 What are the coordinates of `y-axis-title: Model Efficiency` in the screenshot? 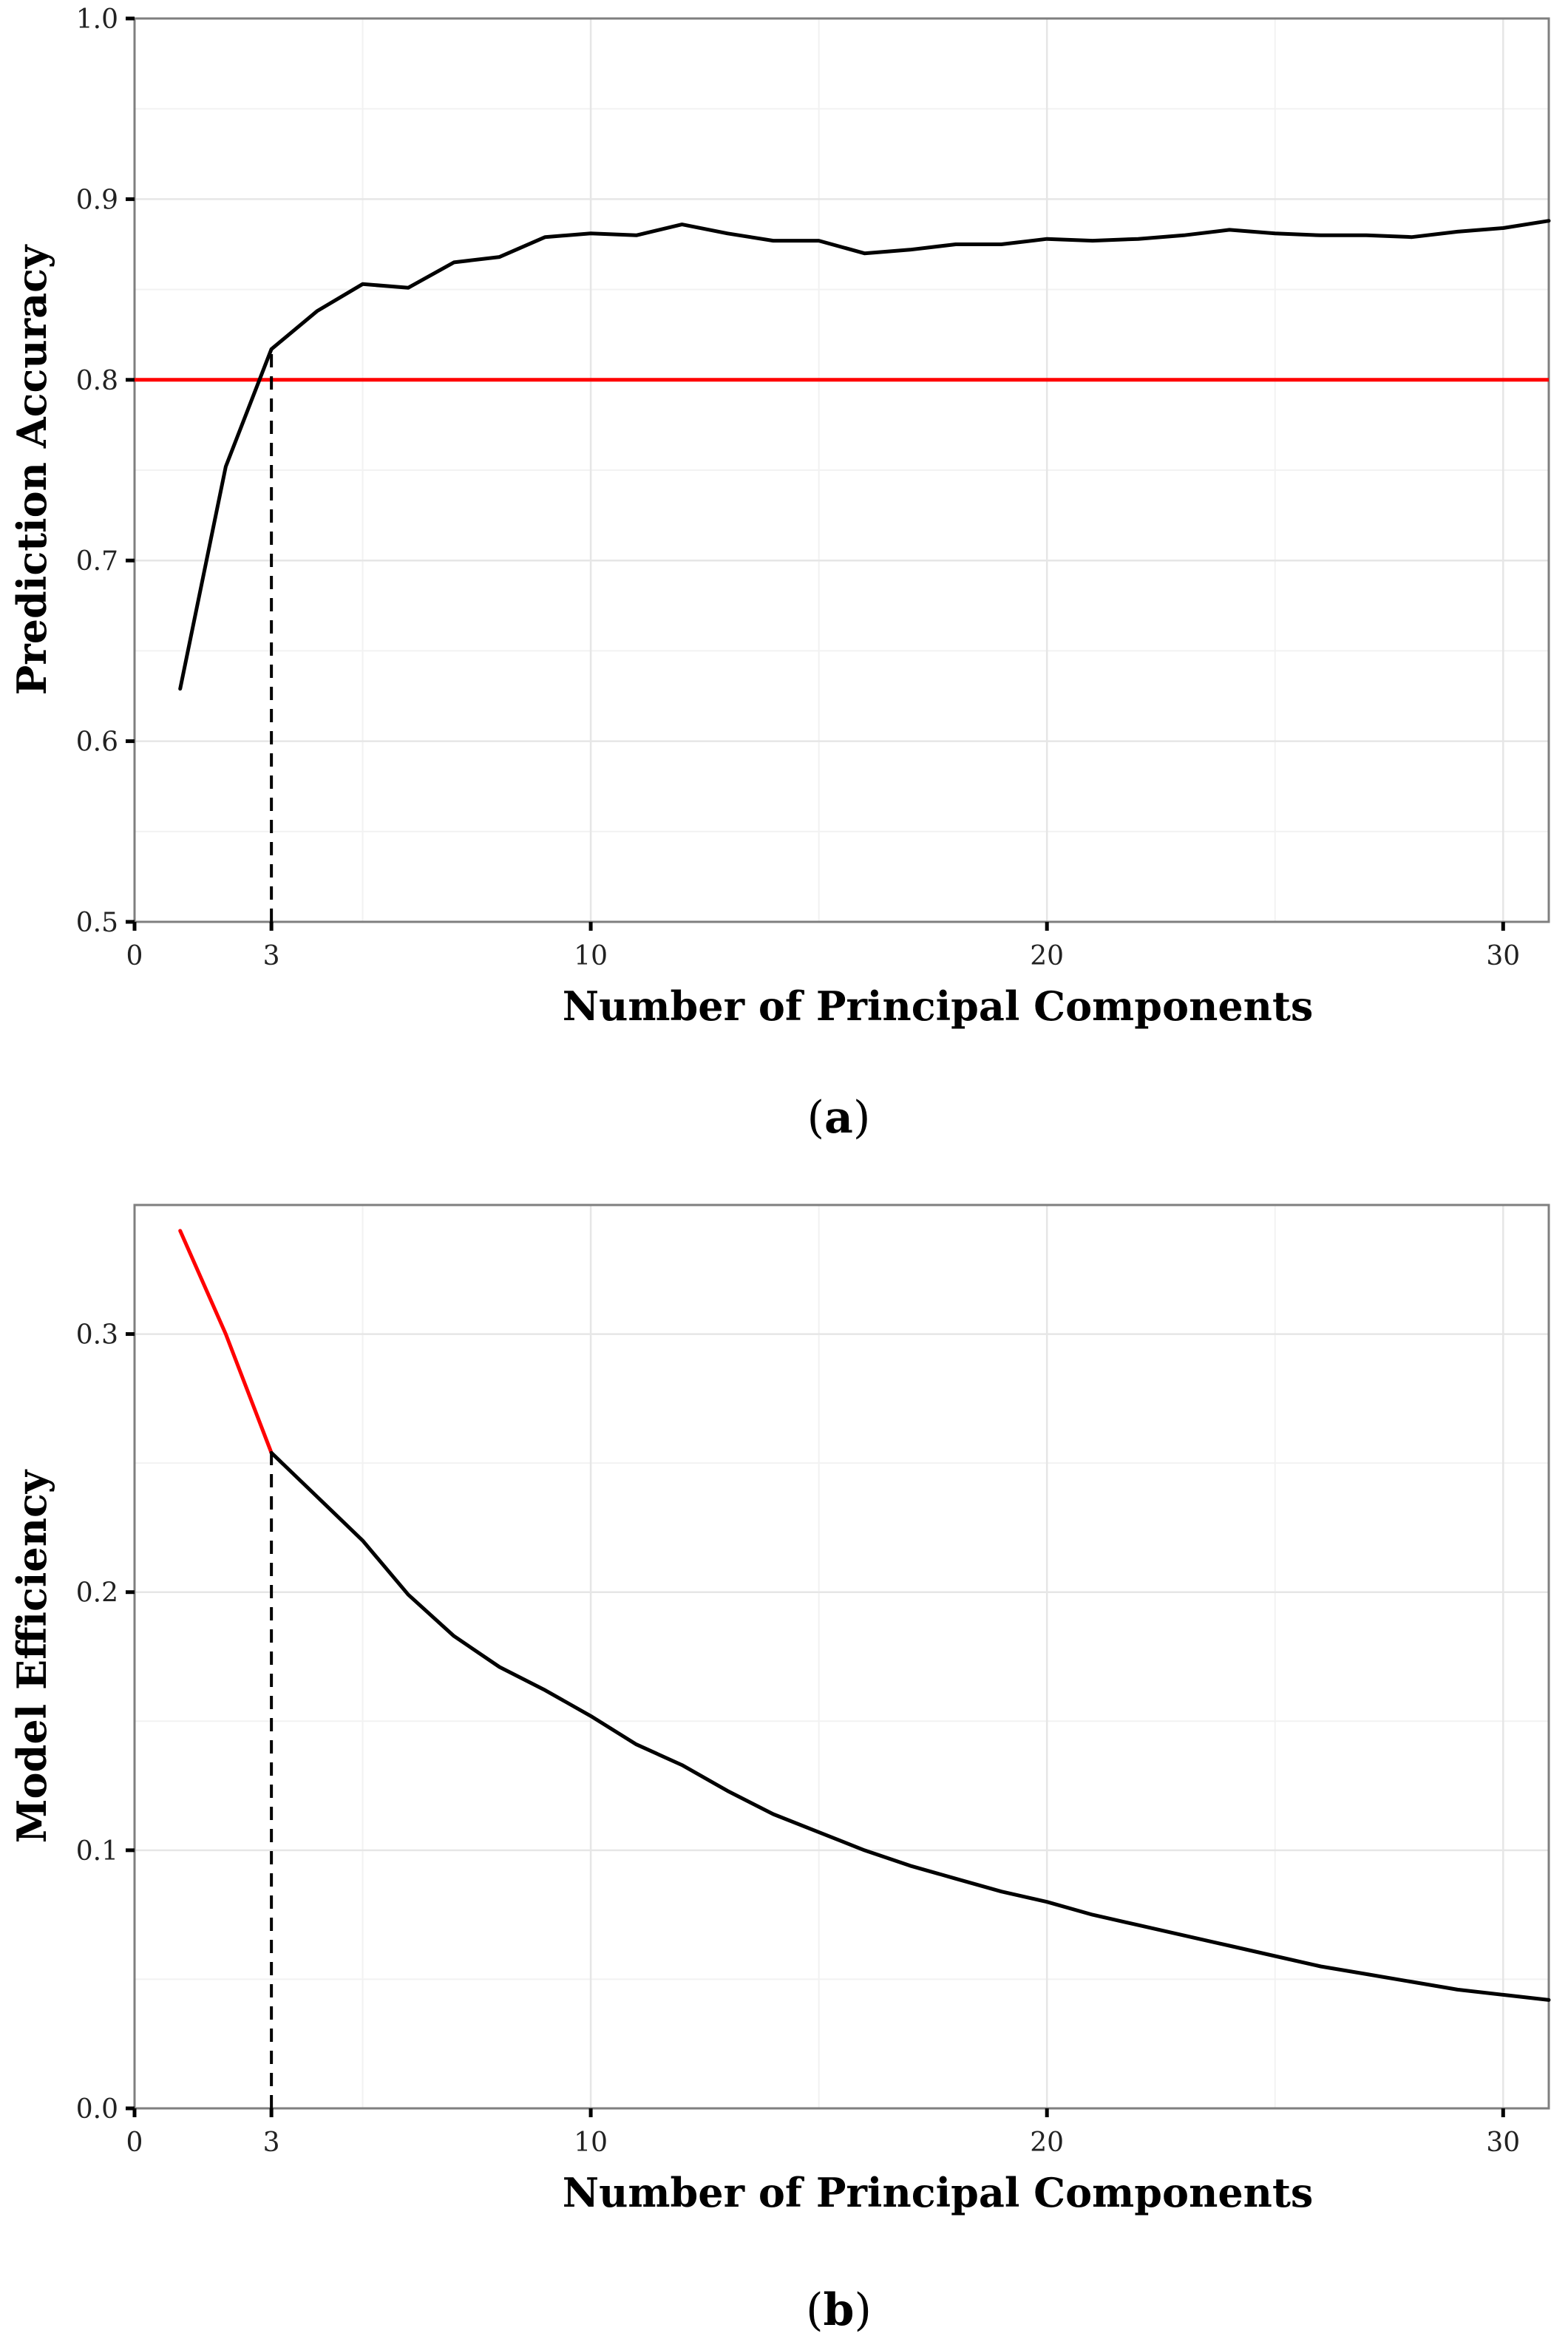 It's located at (31, 1656).